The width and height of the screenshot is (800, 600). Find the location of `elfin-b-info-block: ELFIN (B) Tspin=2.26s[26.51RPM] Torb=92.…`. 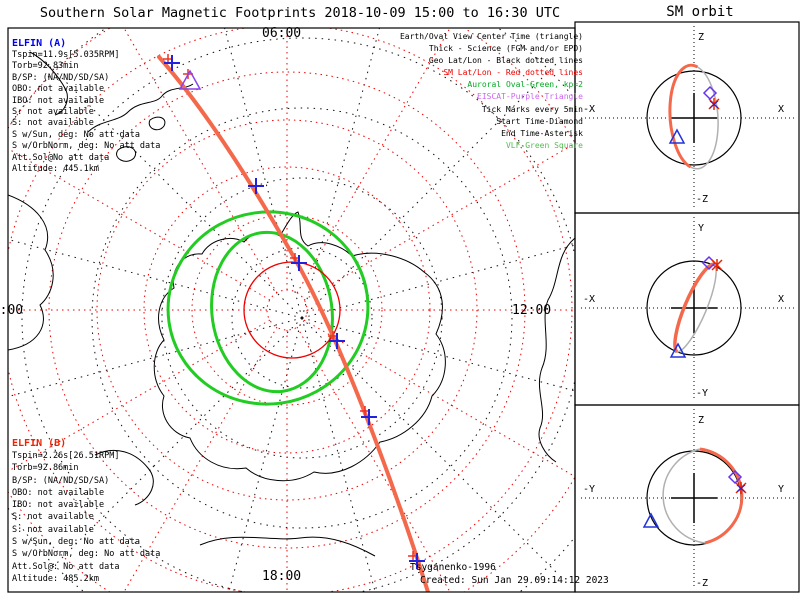

elfin-b-info-block: ELFIN (B) Tspin=2.26s[26.51RPM] Torb=92.… is located at coordinates (117, 511).